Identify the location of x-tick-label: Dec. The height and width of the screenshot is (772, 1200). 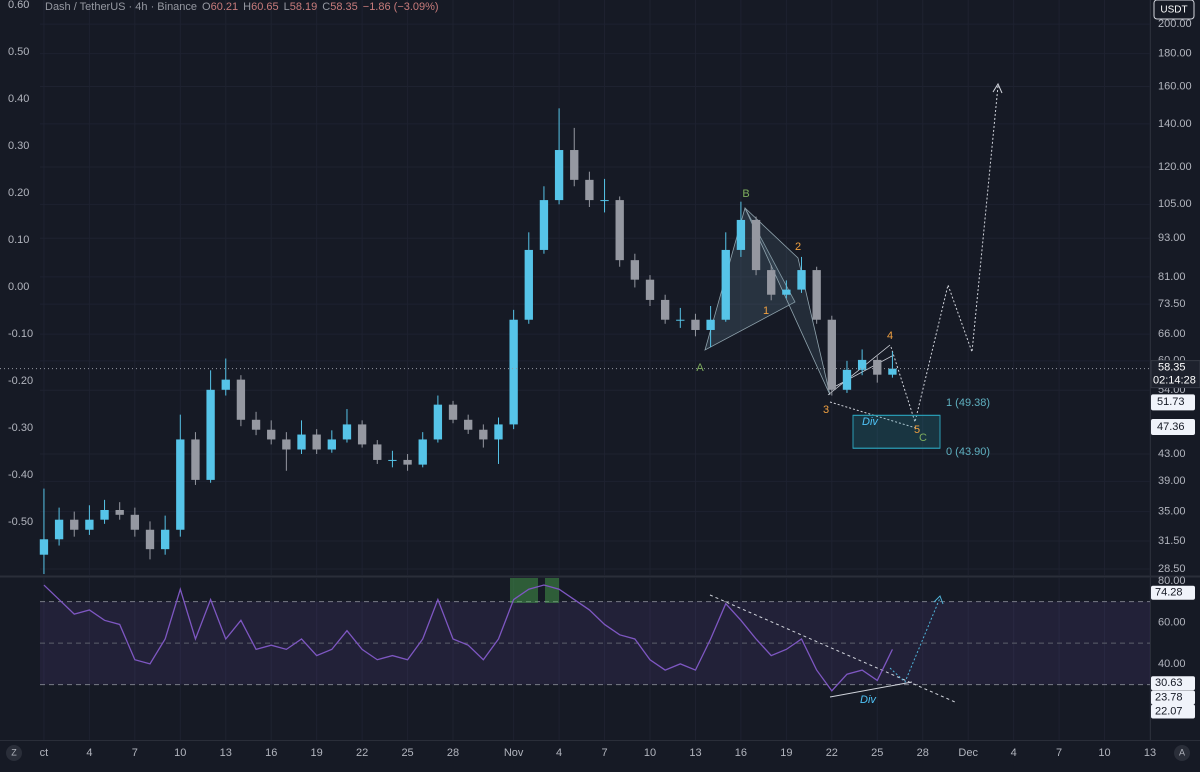
(968, 753).